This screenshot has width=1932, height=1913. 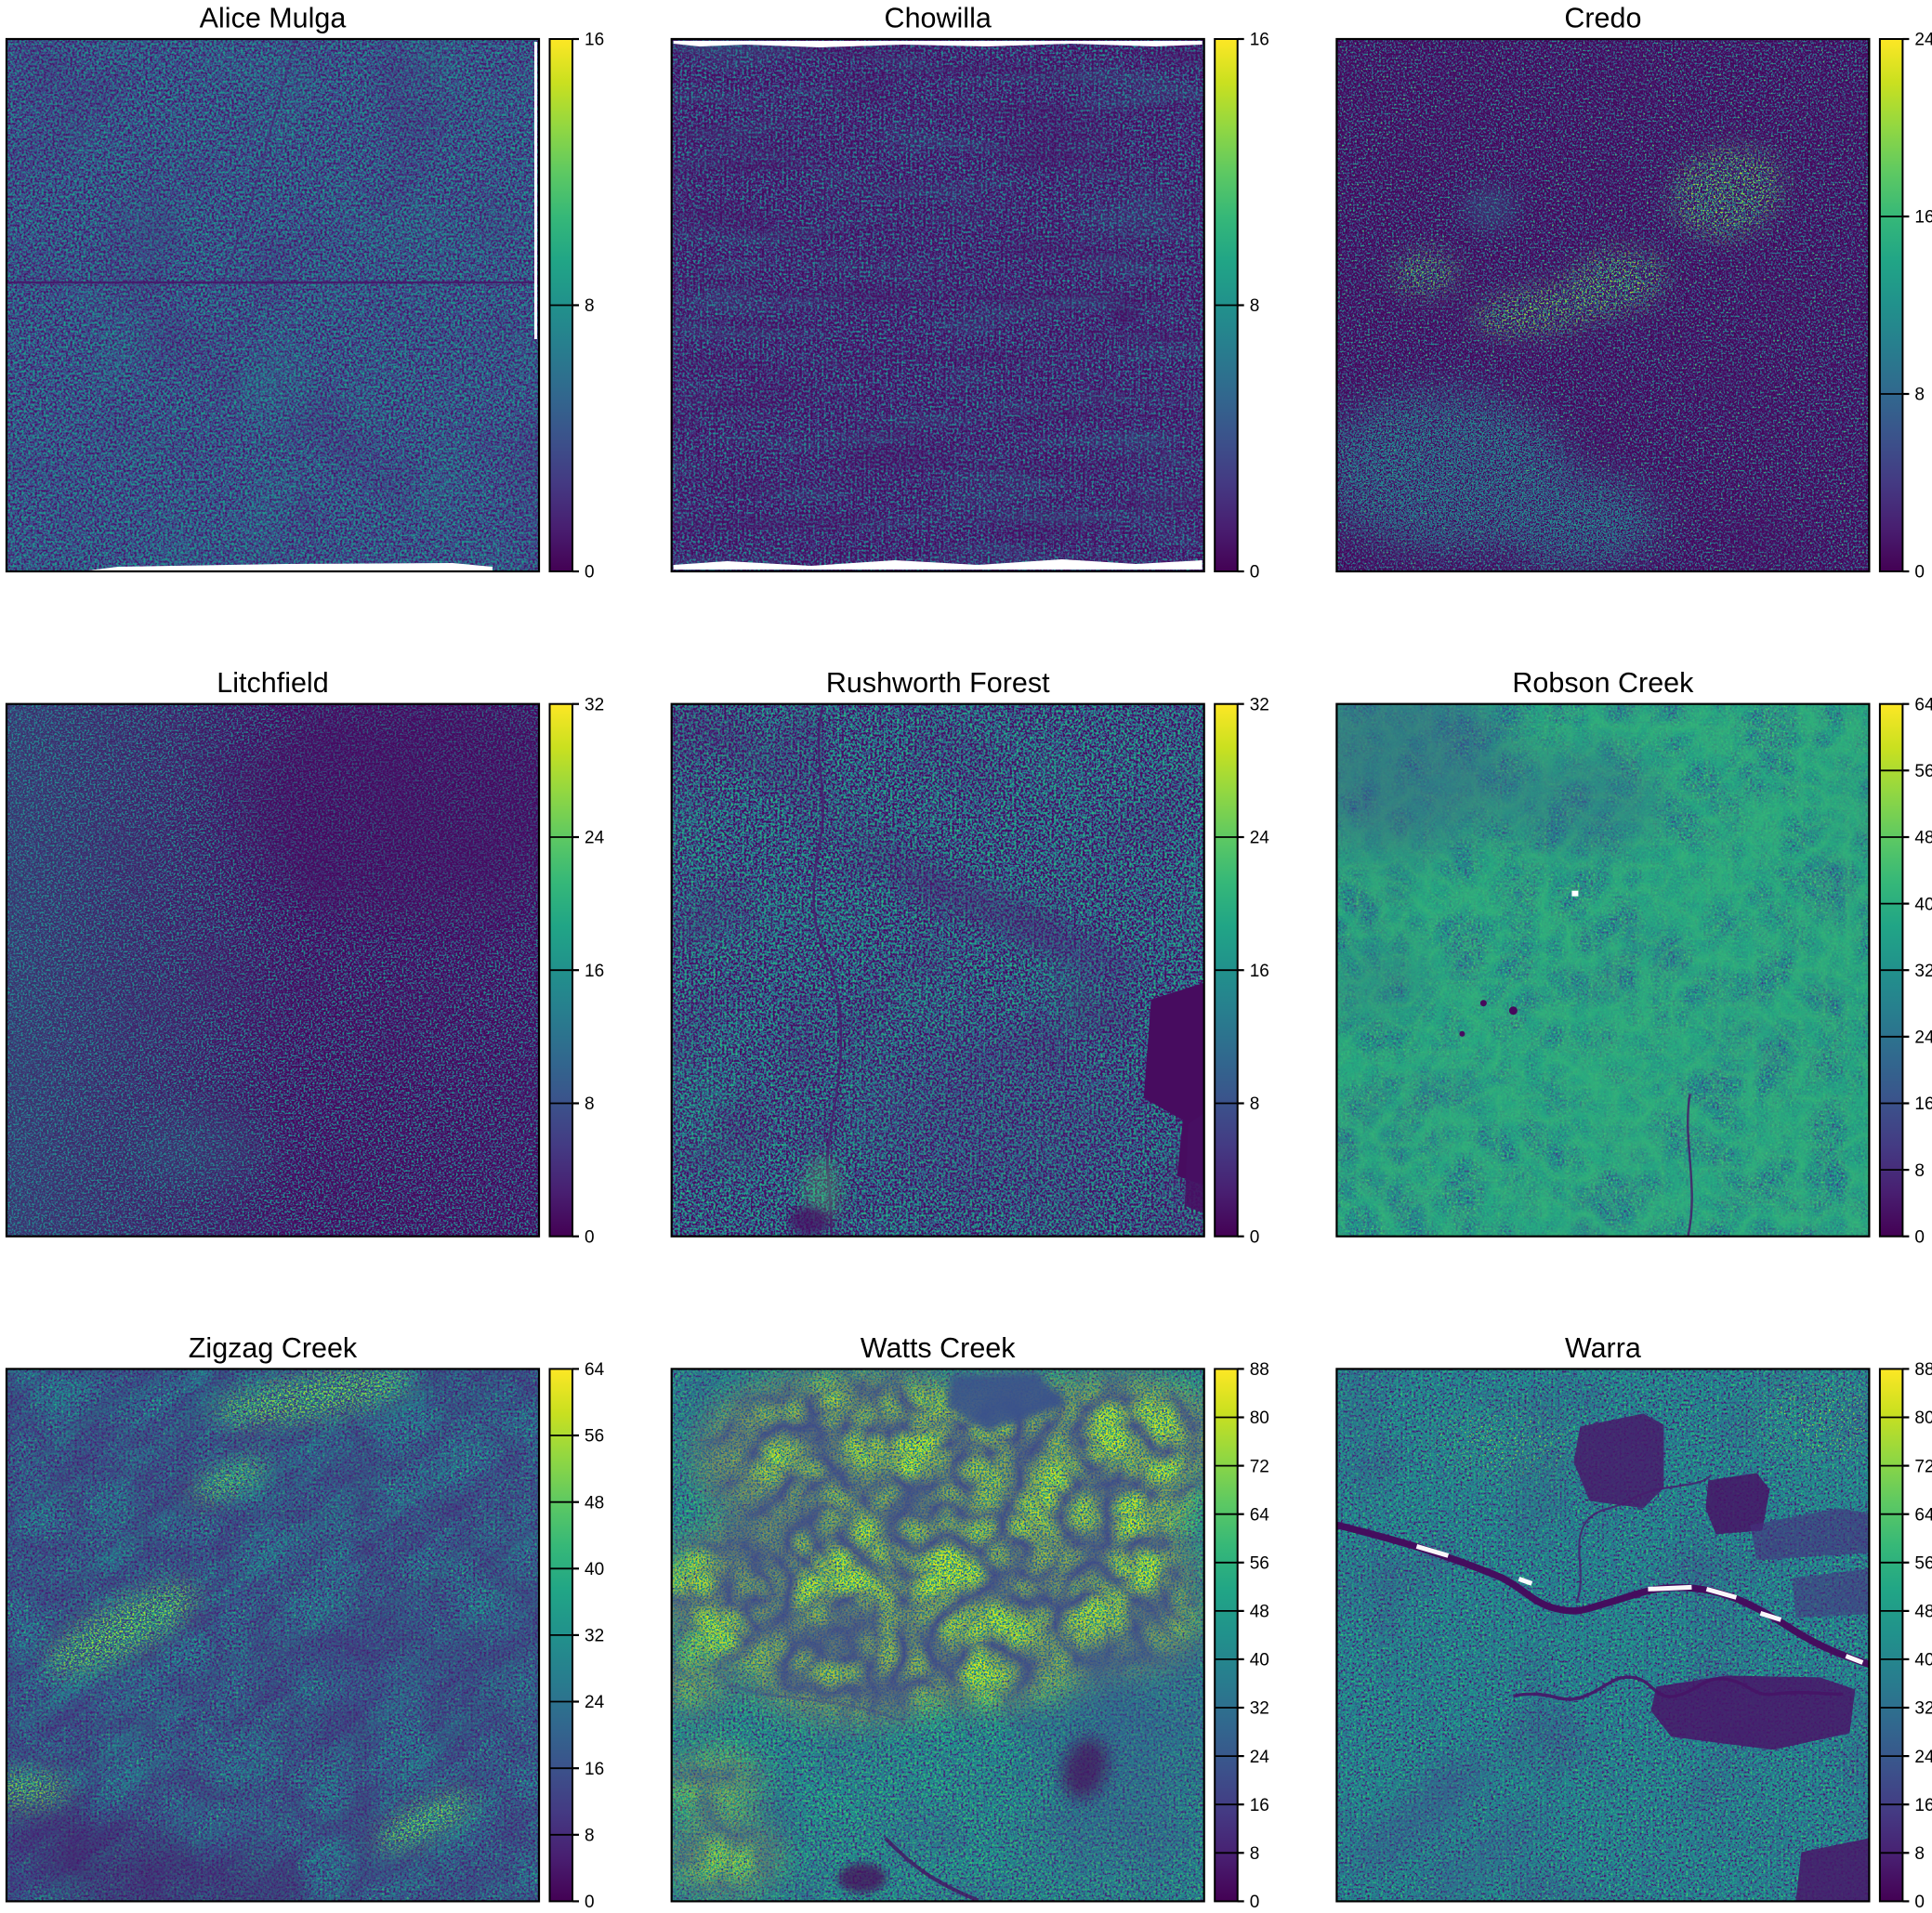 I want to click on svg-text: Credo, so click(x=1602, y=18).